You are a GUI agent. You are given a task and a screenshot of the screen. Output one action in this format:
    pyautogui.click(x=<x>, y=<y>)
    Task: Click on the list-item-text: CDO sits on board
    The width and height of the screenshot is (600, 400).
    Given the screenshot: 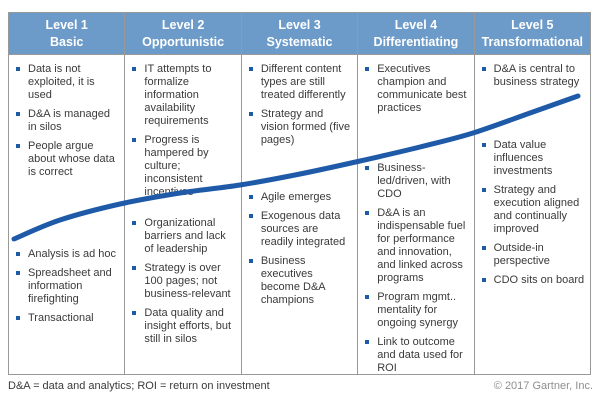 What is the action you would take?
    pyautogui.click(x=539, y=280)
    